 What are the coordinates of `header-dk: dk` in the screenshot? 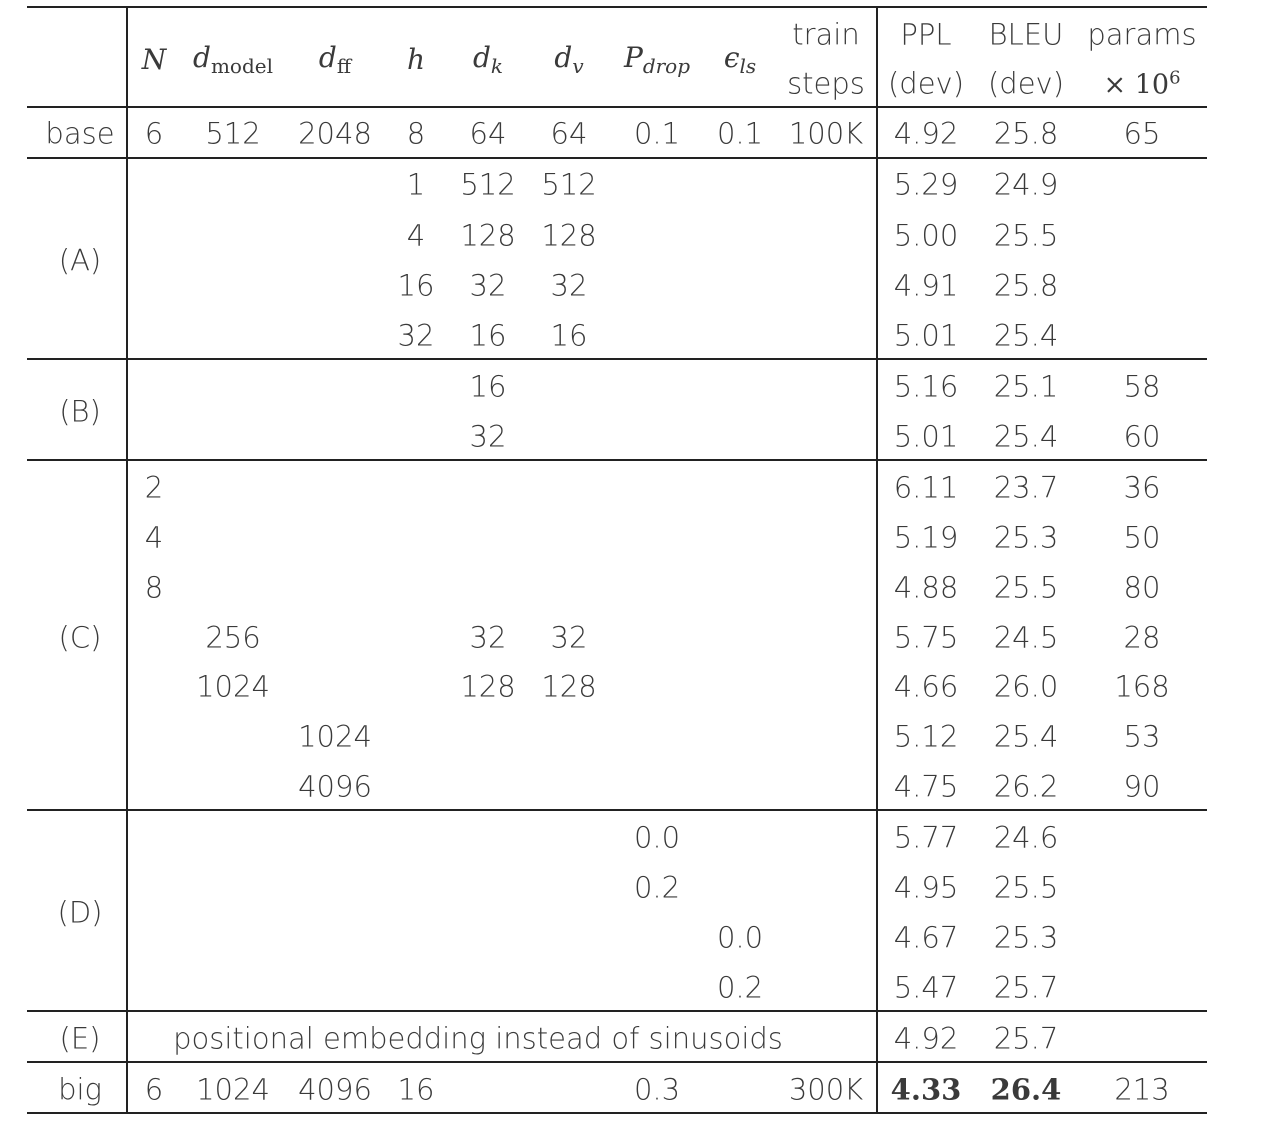 It's located at (487, 59).